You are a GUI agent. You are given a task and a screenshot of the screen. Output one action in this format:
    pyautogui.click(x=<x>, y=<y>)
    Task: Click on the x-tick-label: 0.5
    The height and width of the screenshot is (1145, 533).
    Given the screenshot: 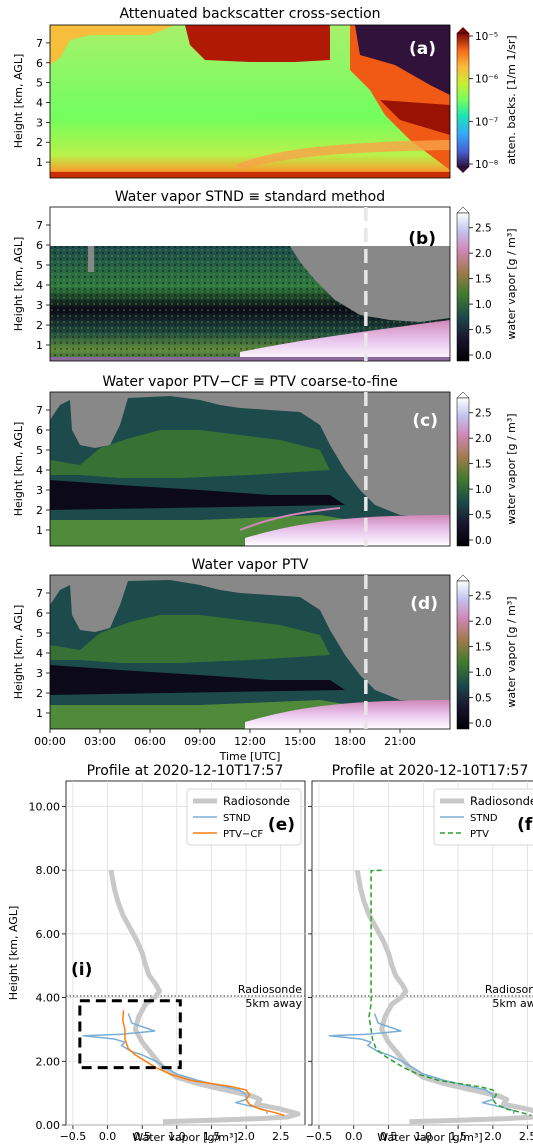 What is the action you would take?
    pyautogui.click(x=389, y=1136)
    